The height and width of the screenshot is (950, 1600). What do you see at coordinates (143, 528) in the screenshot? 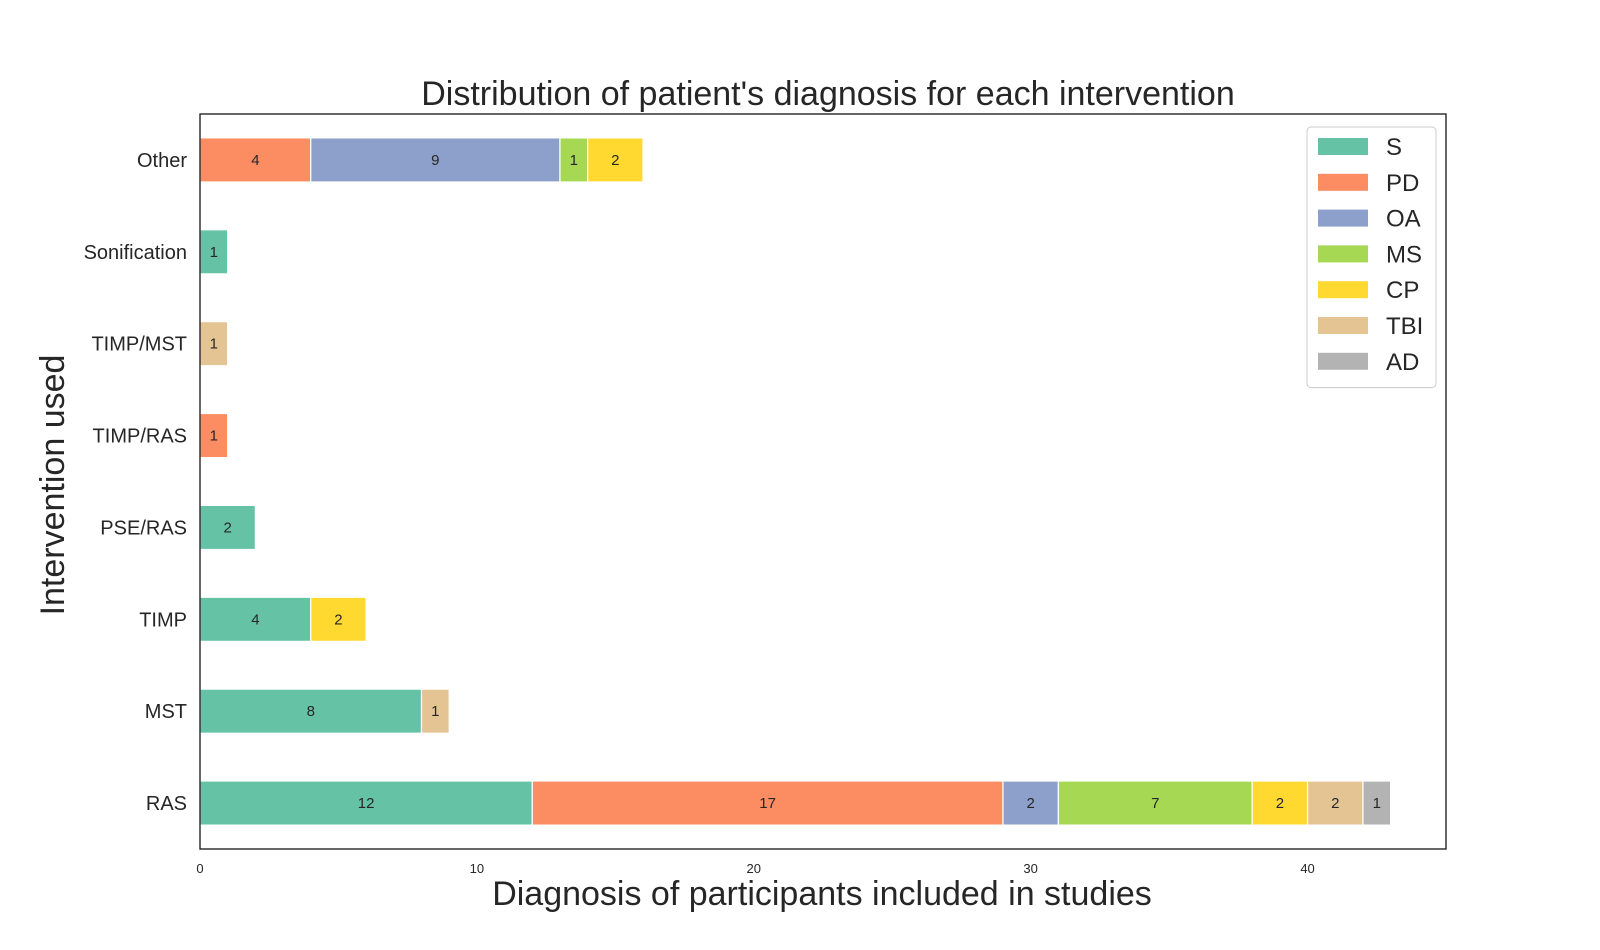
I see `y-tick-label: PSE/RAS` at bounding box center [143, 528].